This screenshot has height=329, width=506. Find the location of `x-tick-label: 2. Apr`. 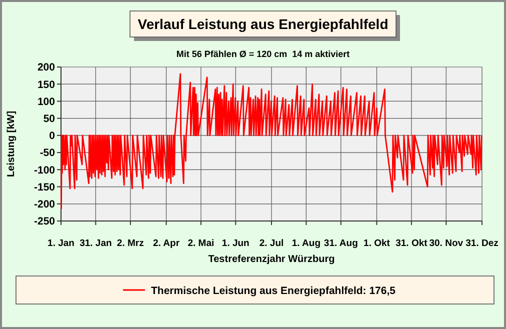

x-tick-label: 2. Apr is located at coordinates (166, 243).